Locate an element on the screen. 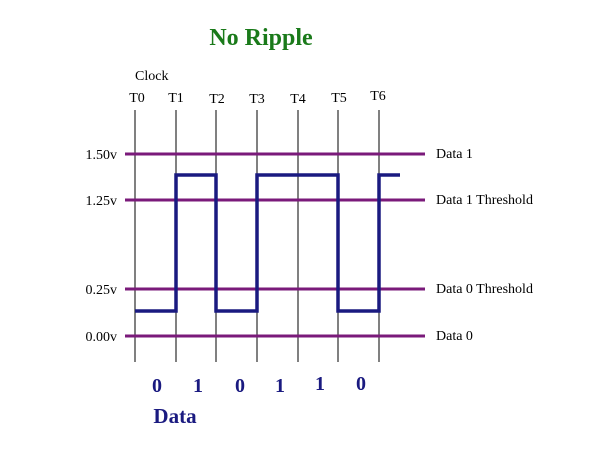 This screenshot has width=600, height=468. clock-tick-t2: T2 is located at coordinates (217, 99).